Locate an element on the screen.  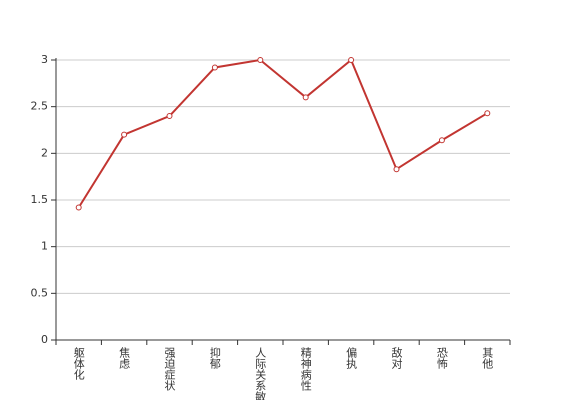
y-tick-label: 0.5 is located at coordinates (40, 292).